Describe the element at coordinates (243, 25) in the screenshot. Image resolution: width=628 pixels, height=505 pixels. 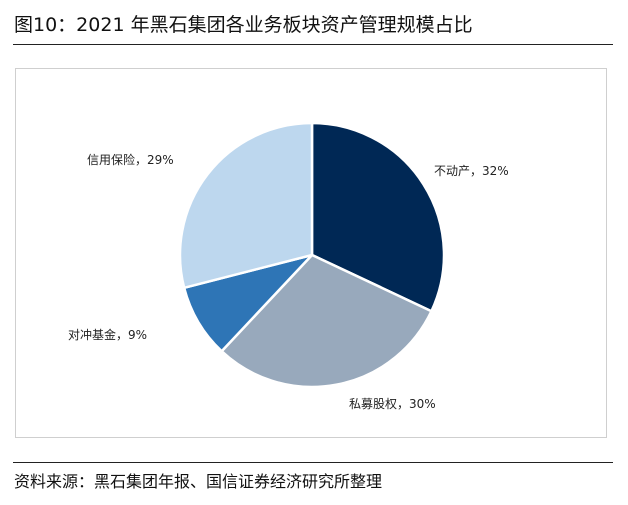
I see `figure-title: 图10：2021 年黑石集团各业务板块资产管理规模占比` at that location.